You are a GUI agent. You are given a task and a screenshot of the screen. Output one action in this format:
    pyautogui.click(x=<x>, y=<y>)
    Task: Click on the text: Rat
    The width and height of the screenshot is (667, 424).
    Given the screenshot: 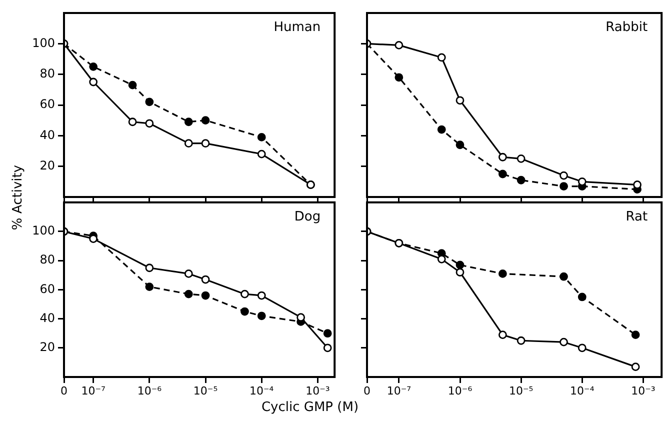 What is the action you would take?
    pyautogui.click(x=637, y=216)
    